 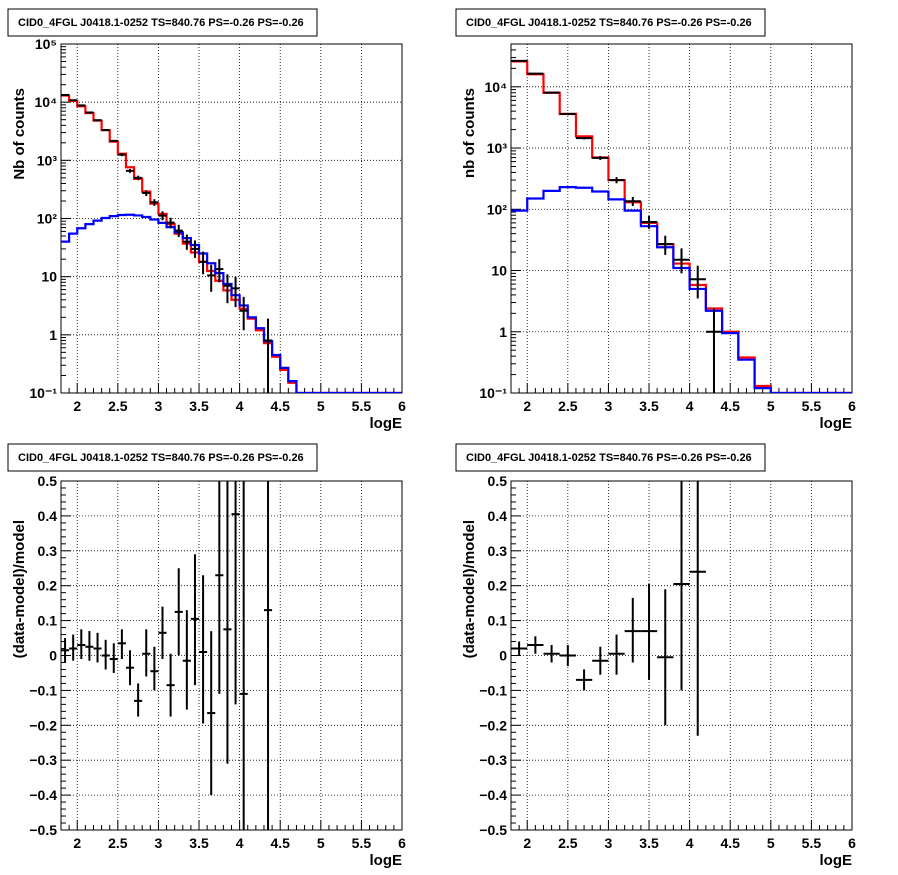 I want to click on y-tick-label: 10², so click(x=497, y=209).